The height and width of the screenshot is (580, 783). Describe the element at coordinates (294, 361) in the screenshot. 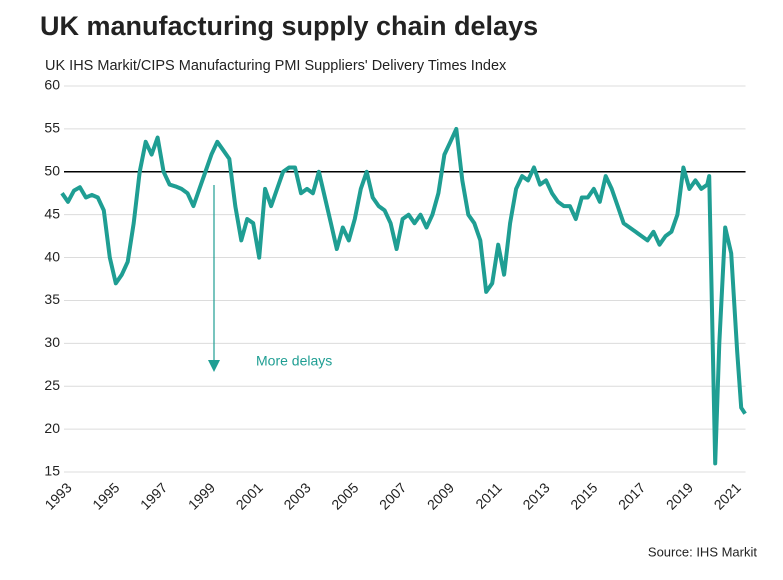

I see `annotation: More delays` at that location.